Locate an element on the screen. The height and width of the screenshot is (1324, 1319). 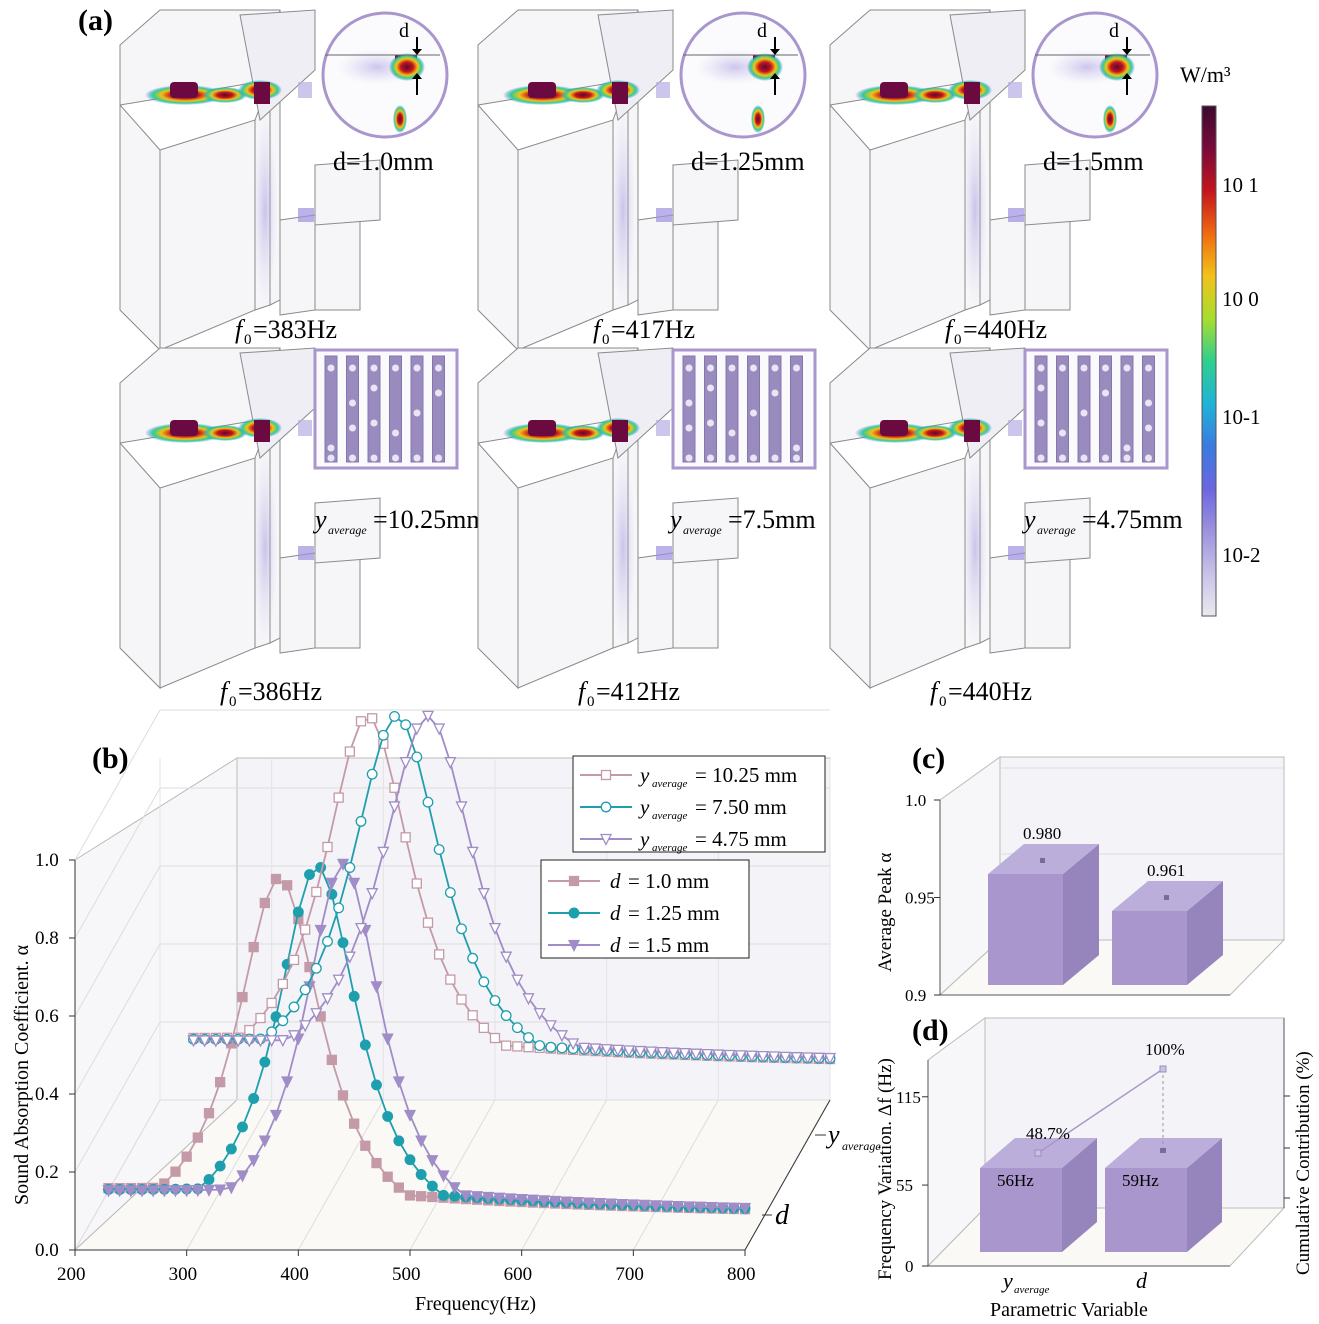
simulation-cell: y average =4.75mm f 0 =440Hz is located at coordinates (1006, 528).